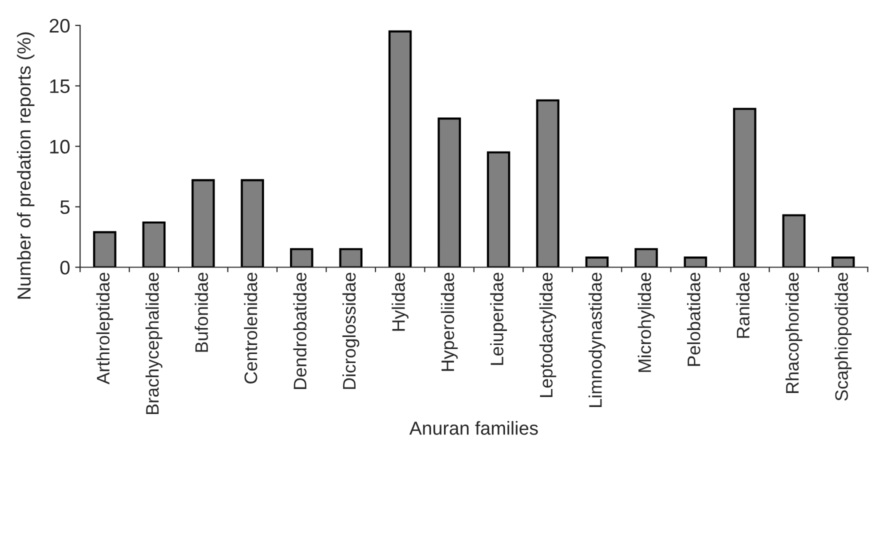 Image resolution: width=890 pixels, height=541 pixels. What do you see at coordinates (400, 301) in the screenshot?
I see `x-tick-label: Hylidae` at bounding box center [400, 301].